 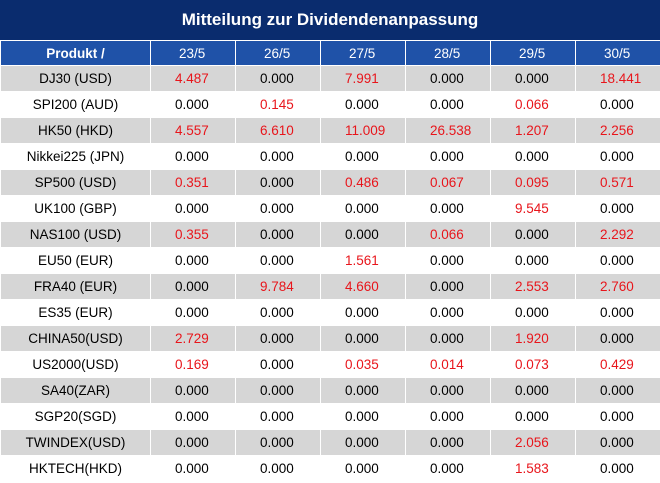 What do you see at coordinates (193, 338) in the screenshot?
I see `dividend-value-cell: 2.729` at bounding box center [193, 338].